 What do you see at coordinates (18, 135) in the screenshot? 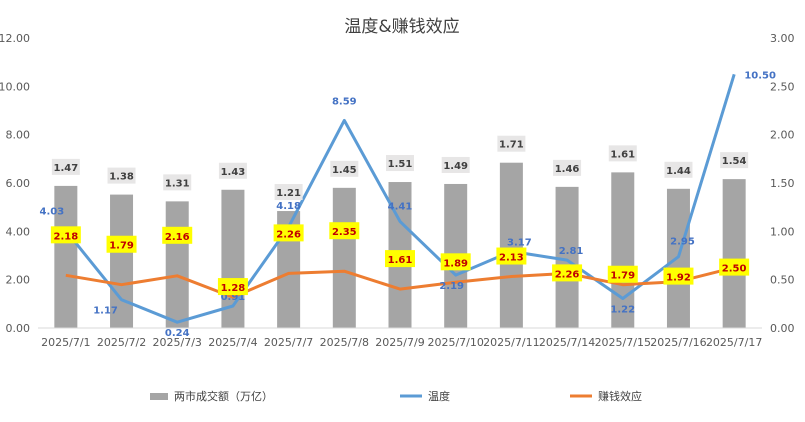
I see `y-left-tick-label: 8.00` at bounding box center [18, 135].